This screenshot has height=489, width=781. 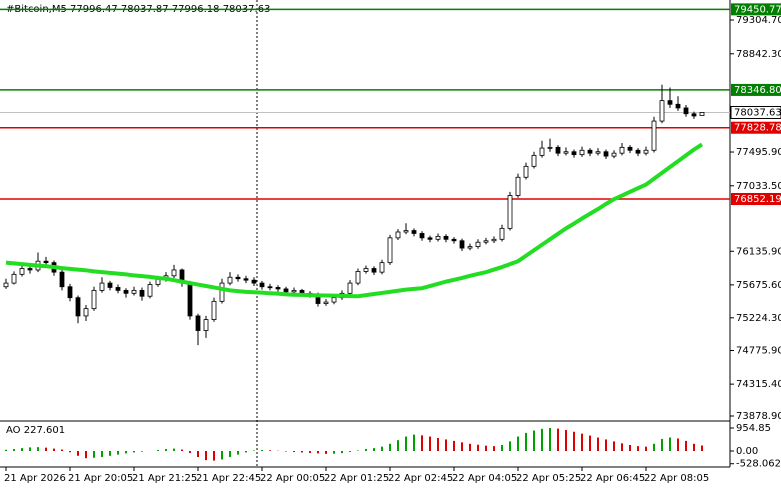 I want to click on x-tick-label: 22 Apr 02:45, so click(x=420, y=478).